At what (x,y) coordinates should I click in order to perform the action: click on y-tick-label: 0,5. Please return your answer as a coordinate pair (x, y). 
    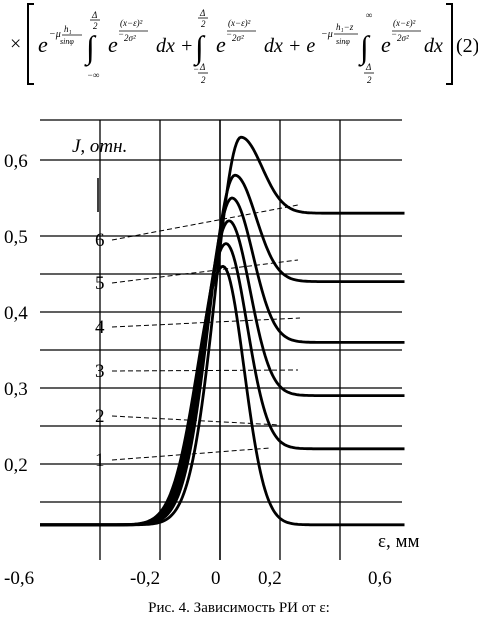
    Looking at the image, I should click on (16, 237).